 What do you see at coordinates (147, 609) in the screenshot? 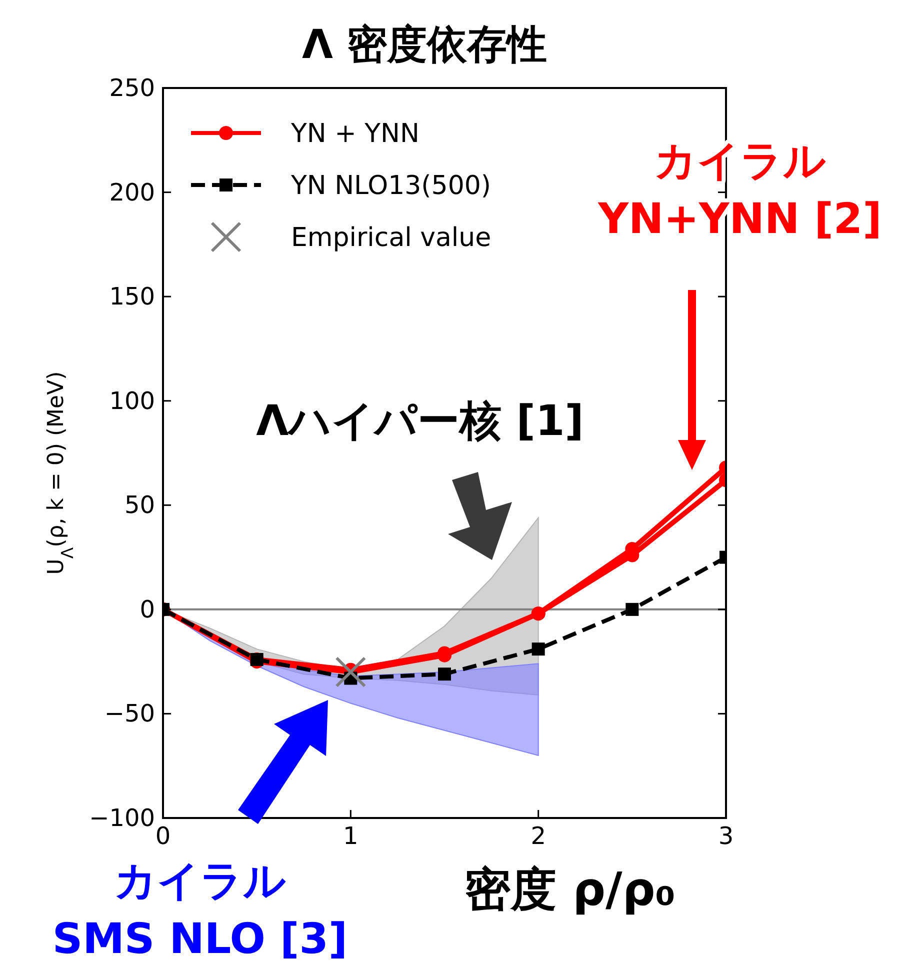
I see `y-tick-label: 0` at bounding box center [147, 609].